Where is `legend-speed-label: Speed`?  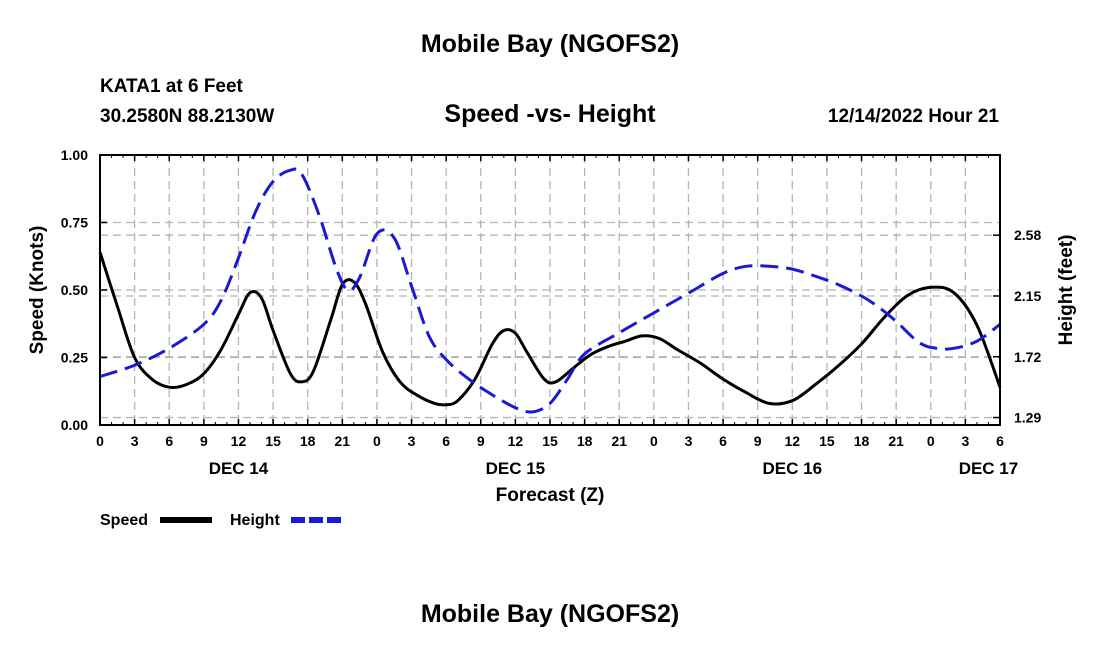
legend-speed-label: Speed is located at coordinates (124, 520).